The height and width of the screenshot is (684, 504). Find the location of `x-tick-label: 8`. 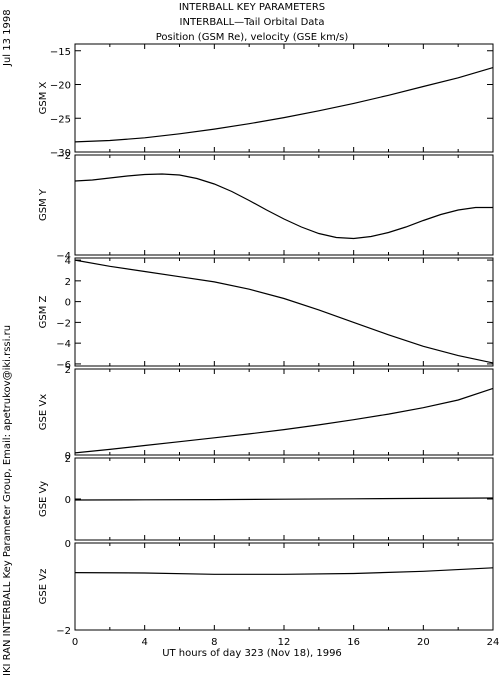

x-tick-label: 8 is located at coordinates (214, 642).